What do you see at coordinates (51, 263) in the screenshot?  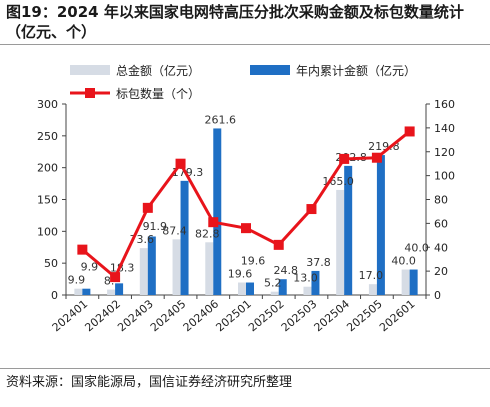 I see `left-axis-tick-label: 50` at bounding box center [51, 263].